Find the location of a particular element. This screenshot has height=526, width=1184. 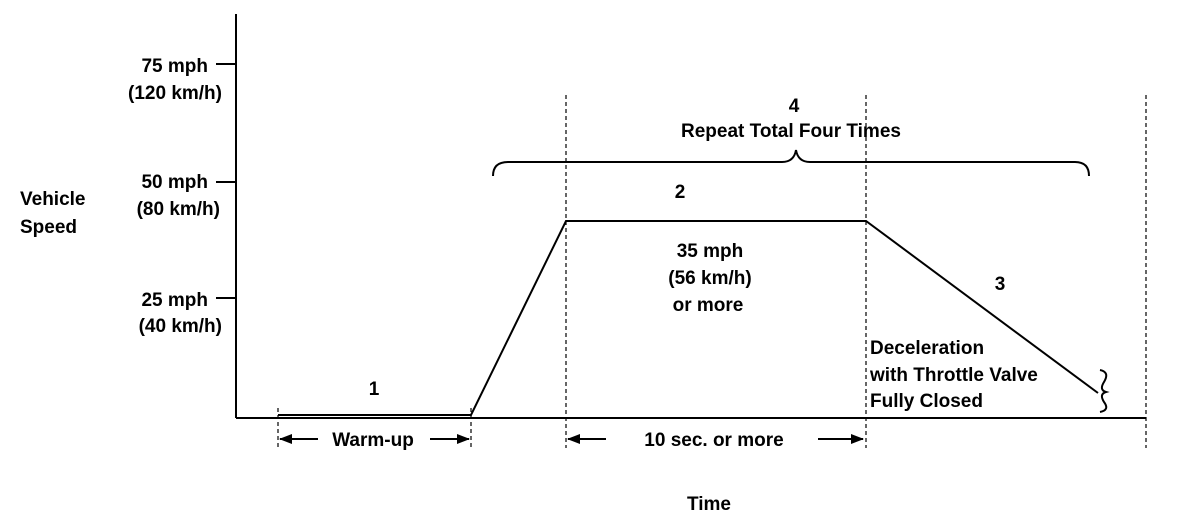

repeat-annotation: Repeat Total Four Times is located at coordinates (791, 131).